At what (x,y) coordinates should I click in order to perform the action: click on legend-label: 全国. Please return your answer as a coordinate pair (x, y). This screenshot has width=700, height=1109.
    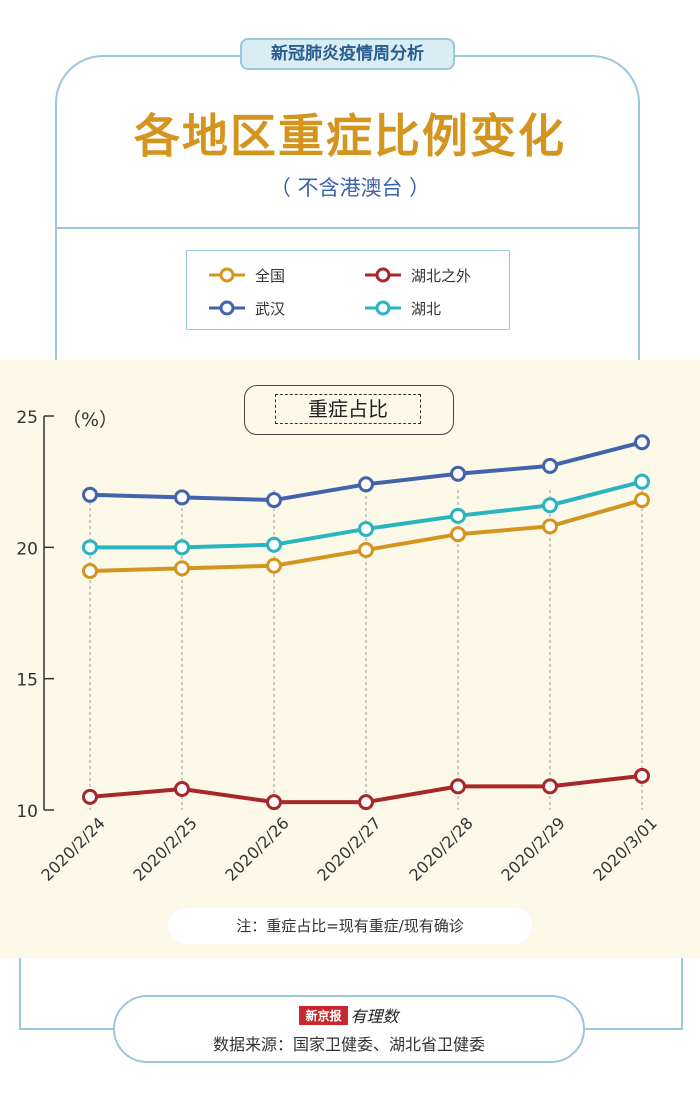
    Looking at the image, I should click on (270, 276).